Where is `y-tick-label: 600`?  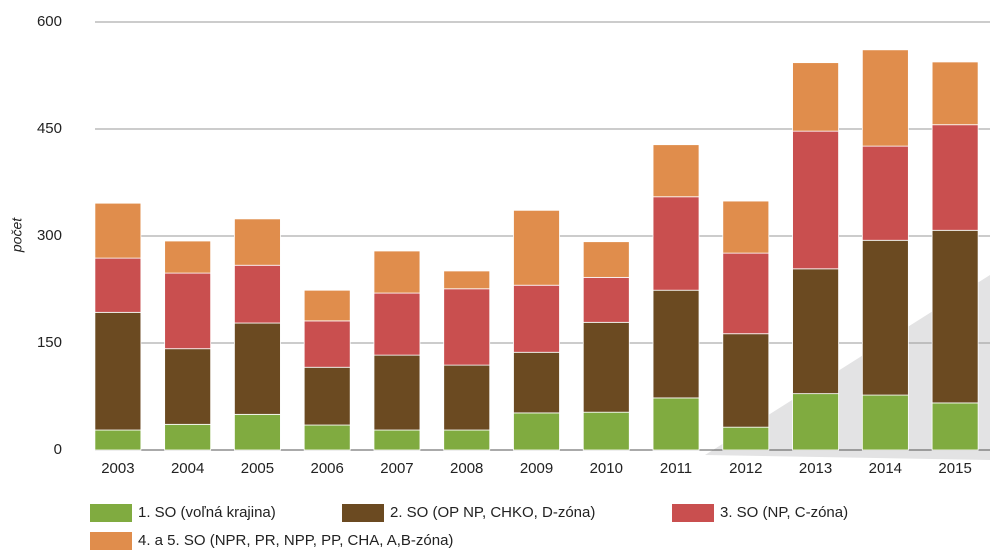 y-tick-label: 600 is located at coordinates (49, 21).